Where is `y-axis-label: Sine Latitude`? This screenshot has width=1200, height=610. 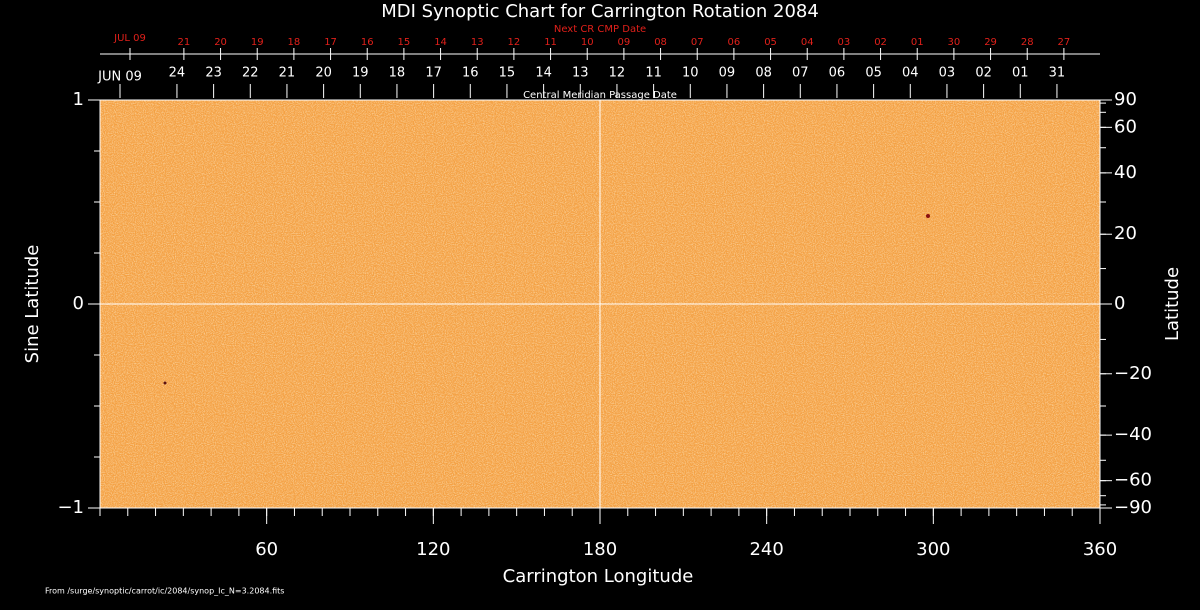 y-axis-label: Sine Latitude is located at coordinates (32, 304).